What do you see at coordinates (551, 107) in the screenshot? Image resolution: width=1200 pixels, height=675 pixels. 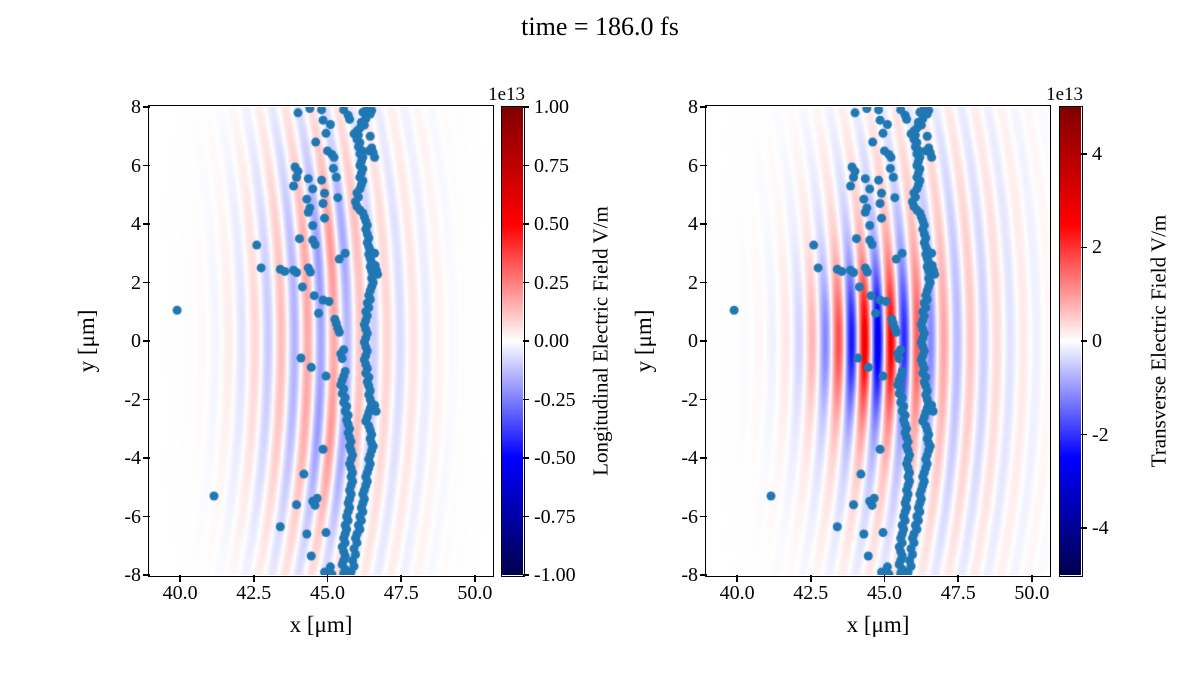 I see `colorbar-tick-label: 1.00` at bounding box center [551, 107].